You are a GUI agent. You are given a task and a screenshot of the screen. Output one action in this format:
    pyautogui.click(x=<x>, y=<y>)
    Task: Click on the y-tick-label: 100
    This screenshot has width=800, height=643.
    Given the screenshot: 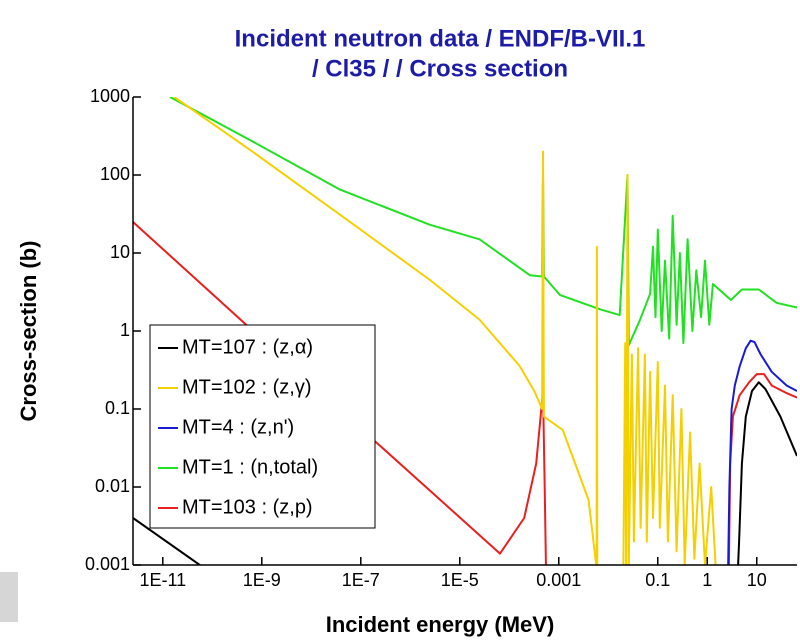 What is the action you would take?
    pyautogui.click(x=115, y=174)
    